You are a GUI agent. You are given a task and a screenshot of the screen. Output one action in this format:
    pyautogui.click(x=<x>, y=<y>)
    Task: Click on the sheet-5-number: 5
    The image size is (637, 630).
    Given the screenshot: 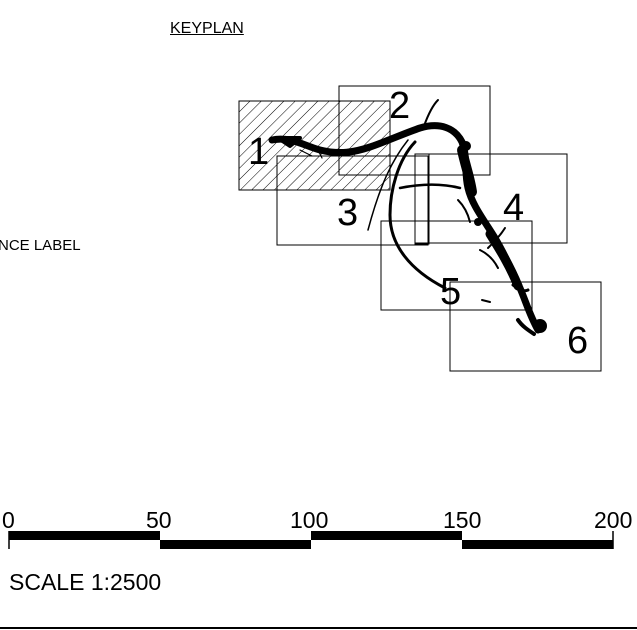 What is the action you would take?
    pyautogui.click(x=450, y=292)
    